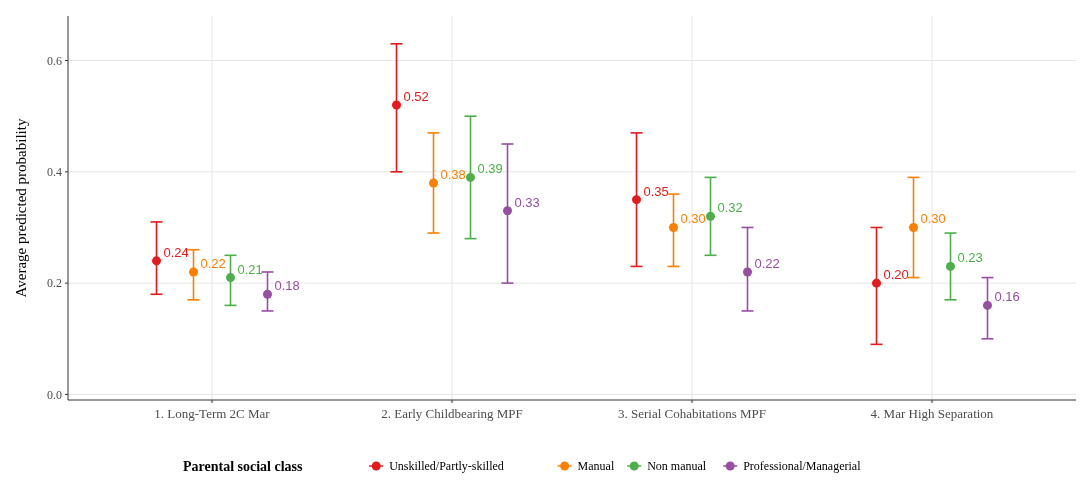 This screenshot has width=1088, height=488. I want to click on data-label: 0.33, so click(527, 202).